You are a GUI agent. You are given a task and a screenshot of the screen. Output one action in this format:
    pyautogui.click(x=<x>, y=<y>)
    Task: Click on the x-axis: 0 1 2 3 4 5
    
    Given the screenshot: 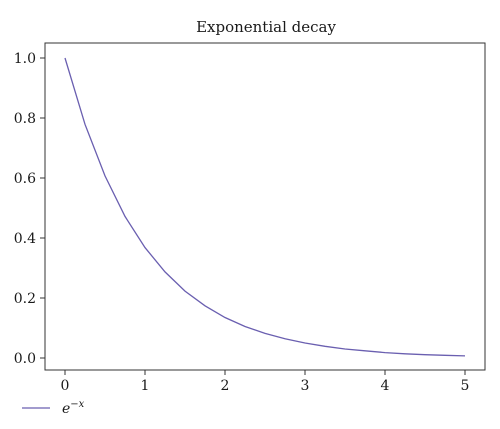 What is the action you would take?
    pyautogui.click(x=265, y=382)
    